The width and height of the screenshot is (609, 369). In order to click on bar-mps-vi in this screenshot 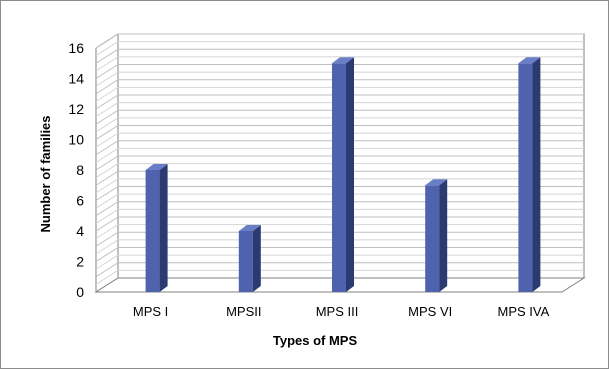, I will do `click(436, 235)`.